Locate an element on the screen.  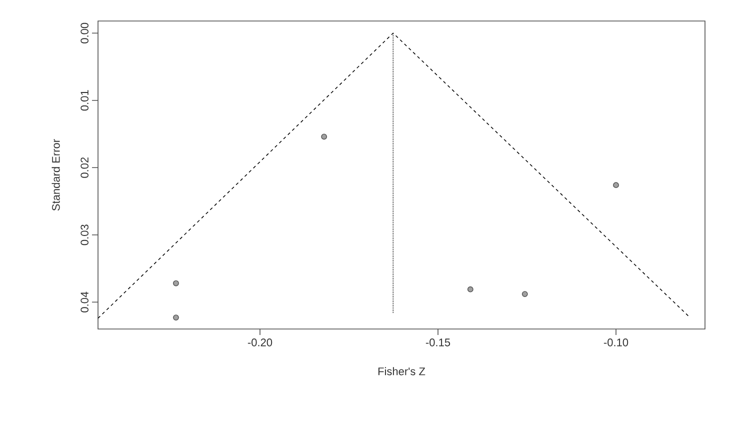
x-tick-label: -0.15 is located at coordinates (438, 342).